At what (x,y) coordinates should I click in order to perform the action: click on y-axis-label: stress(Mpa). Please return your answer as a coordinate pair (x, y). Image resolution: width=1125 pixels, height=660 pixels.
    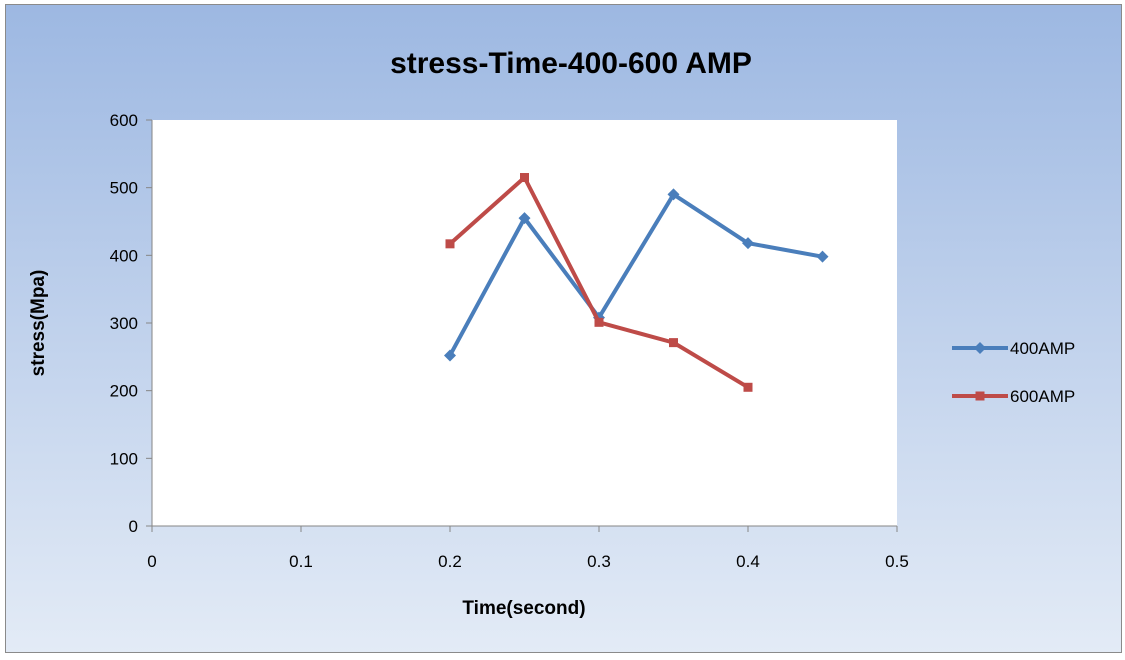
    Looking at the image, I should click on (38, 323).